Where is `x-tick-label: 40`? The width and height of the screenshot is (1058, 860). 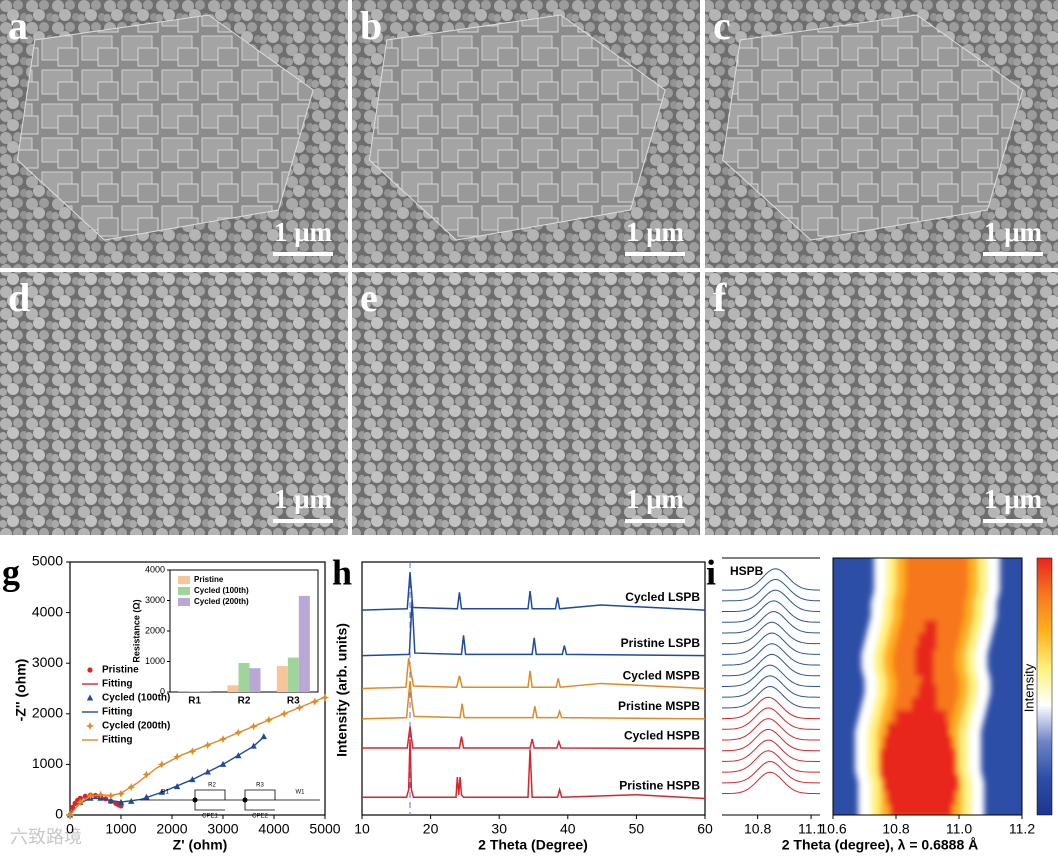
x-tick-label: 40 is located at coordinates (568, 829).